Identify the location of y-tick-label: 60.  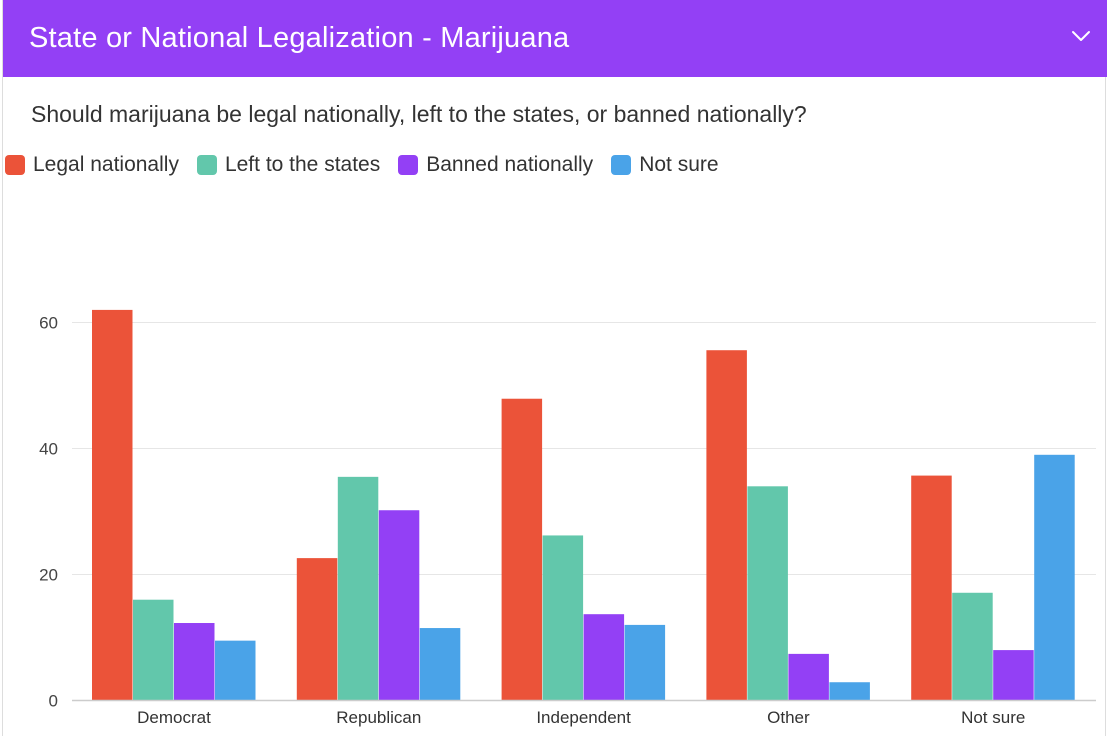
(48, 323).